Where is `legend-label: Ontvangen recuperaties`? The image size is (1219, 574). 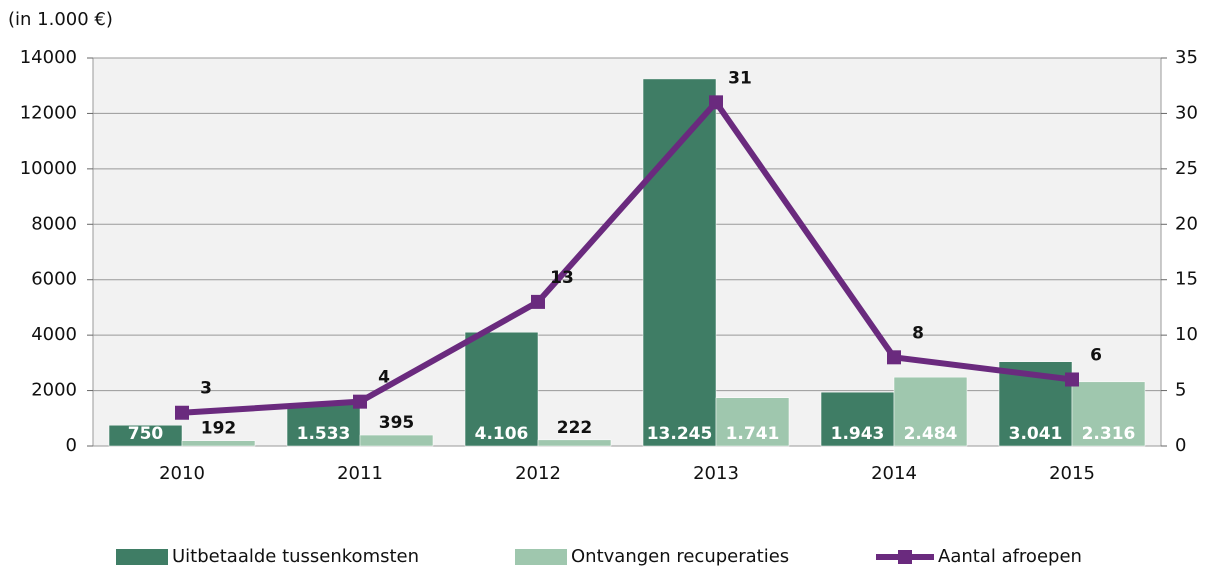 legend-label: Ontvangen recuperaties is located at coordinates (680, 556).